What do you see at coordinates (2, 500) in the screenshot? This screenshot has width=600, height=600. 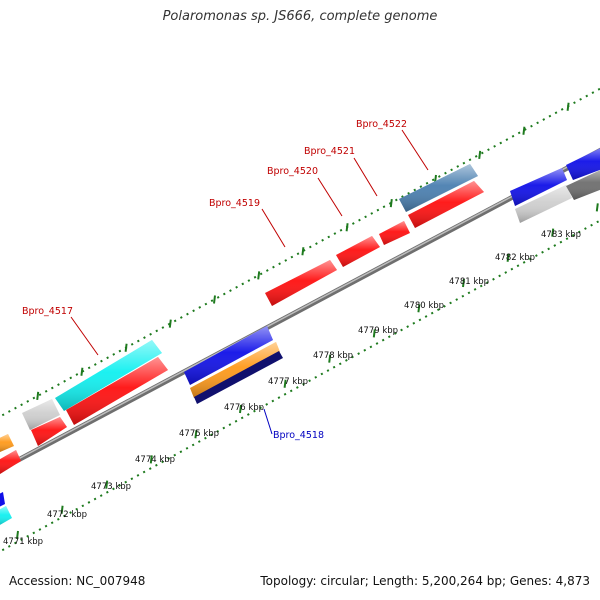 I see `gene-blue-rev-edge` at bounding box center [2, 500].